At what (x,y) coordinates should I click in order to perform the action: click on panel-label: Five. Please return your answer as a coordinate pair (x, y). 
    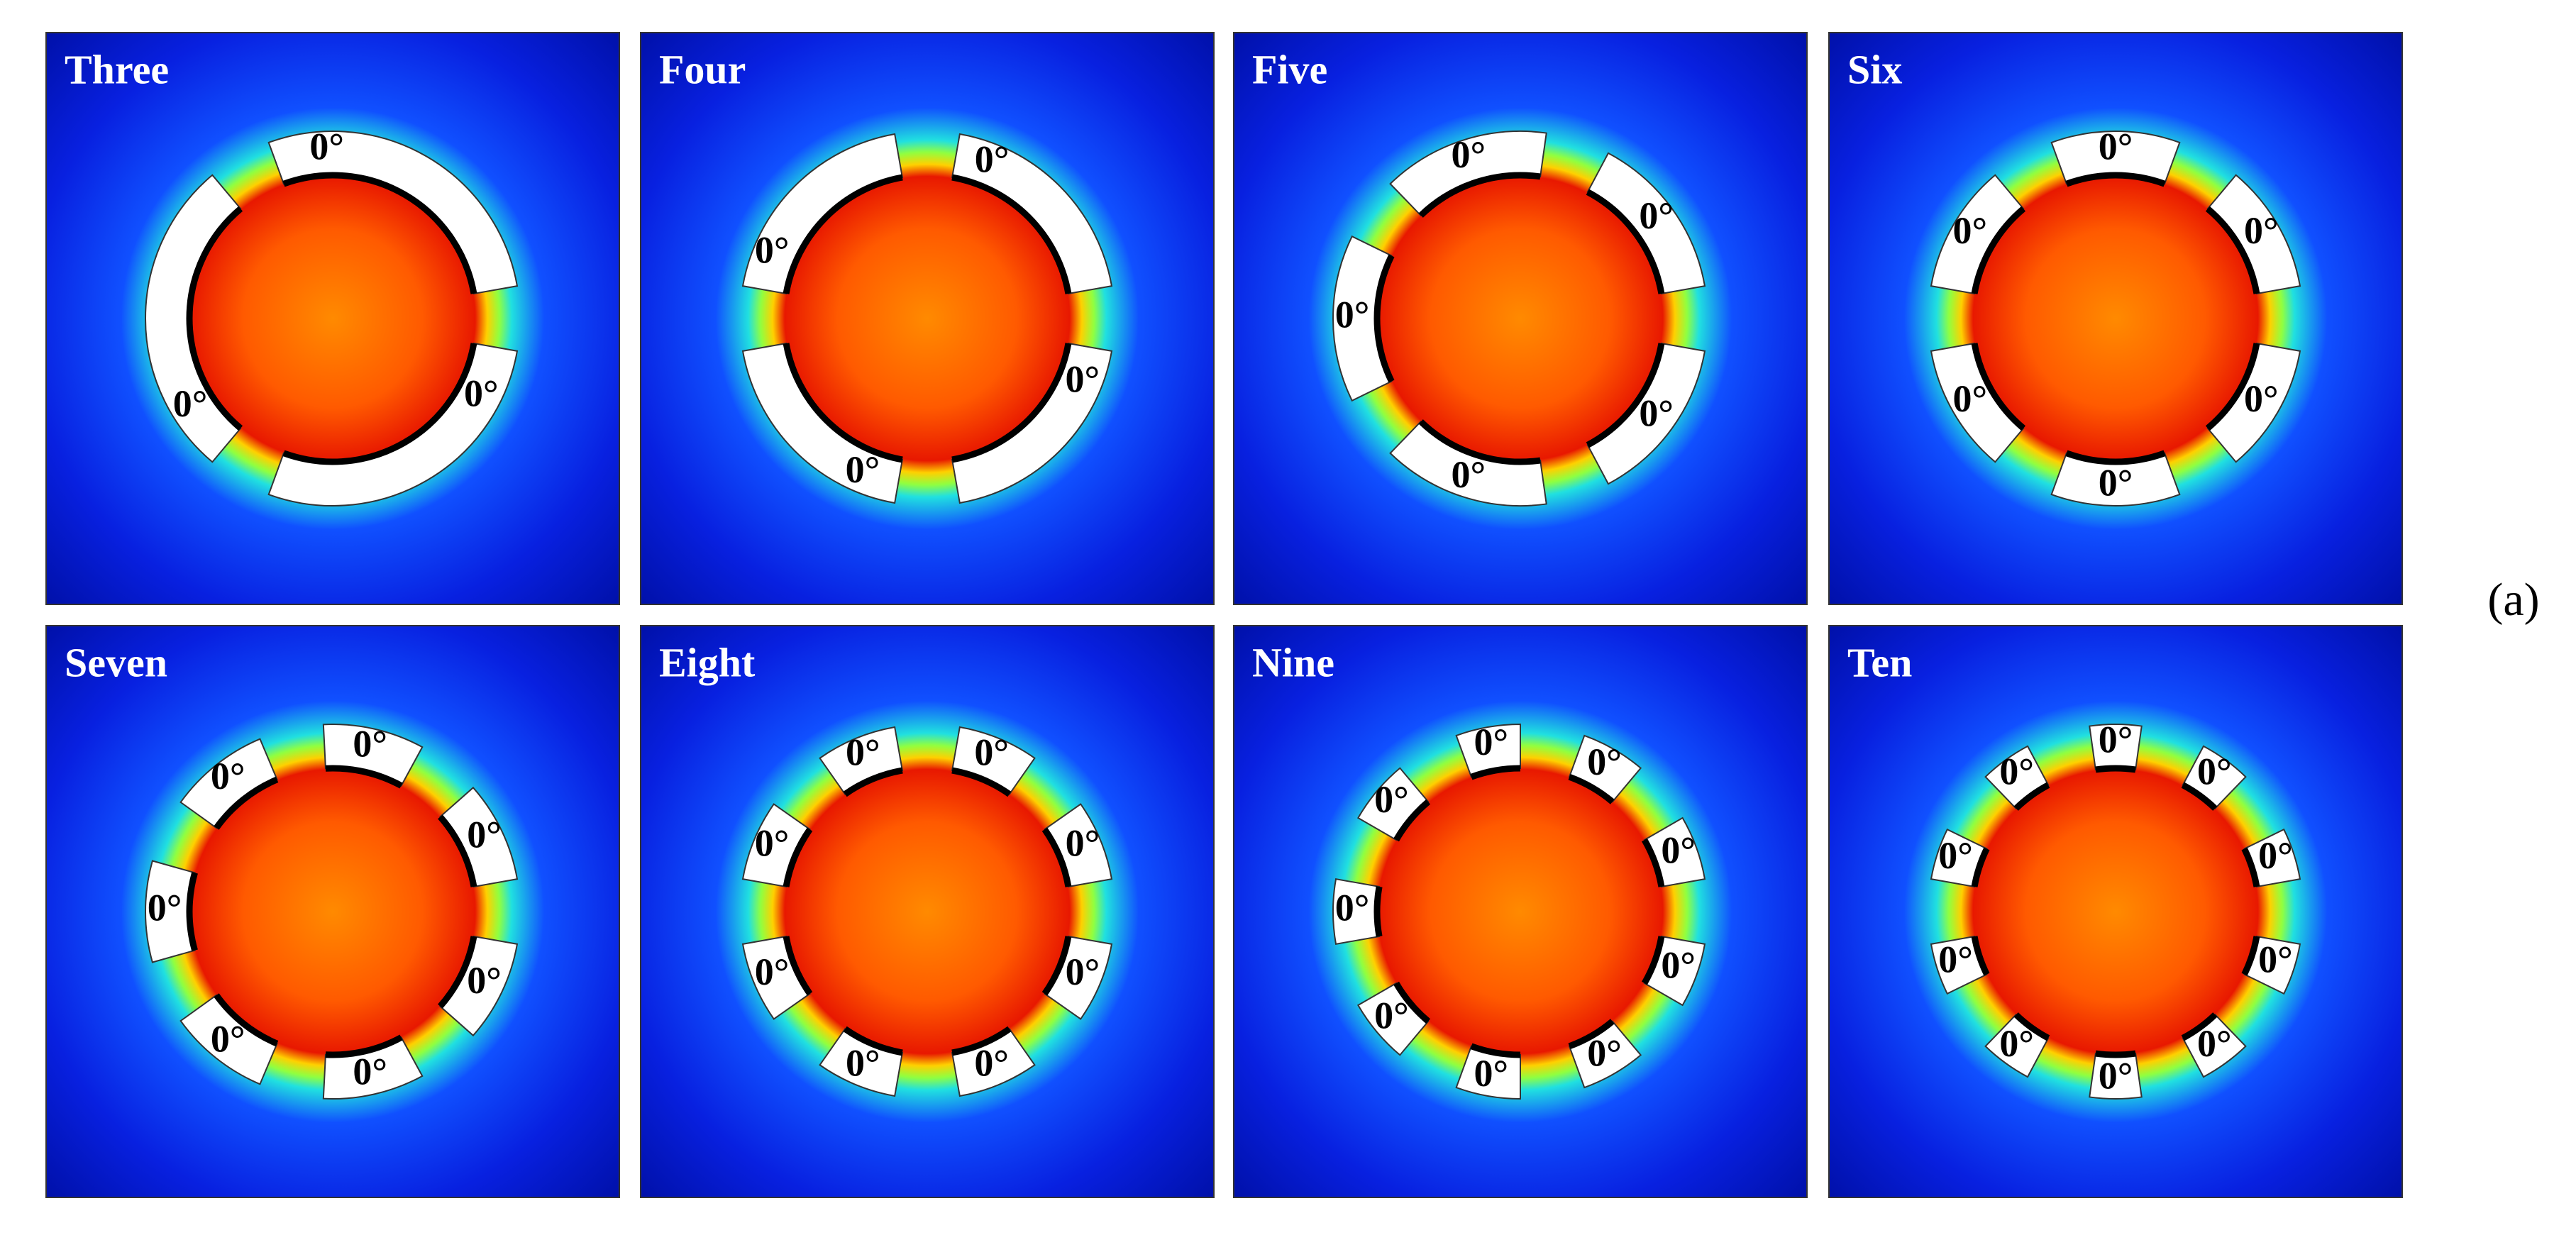
    Looking at the image, I should click on (1289, 69).